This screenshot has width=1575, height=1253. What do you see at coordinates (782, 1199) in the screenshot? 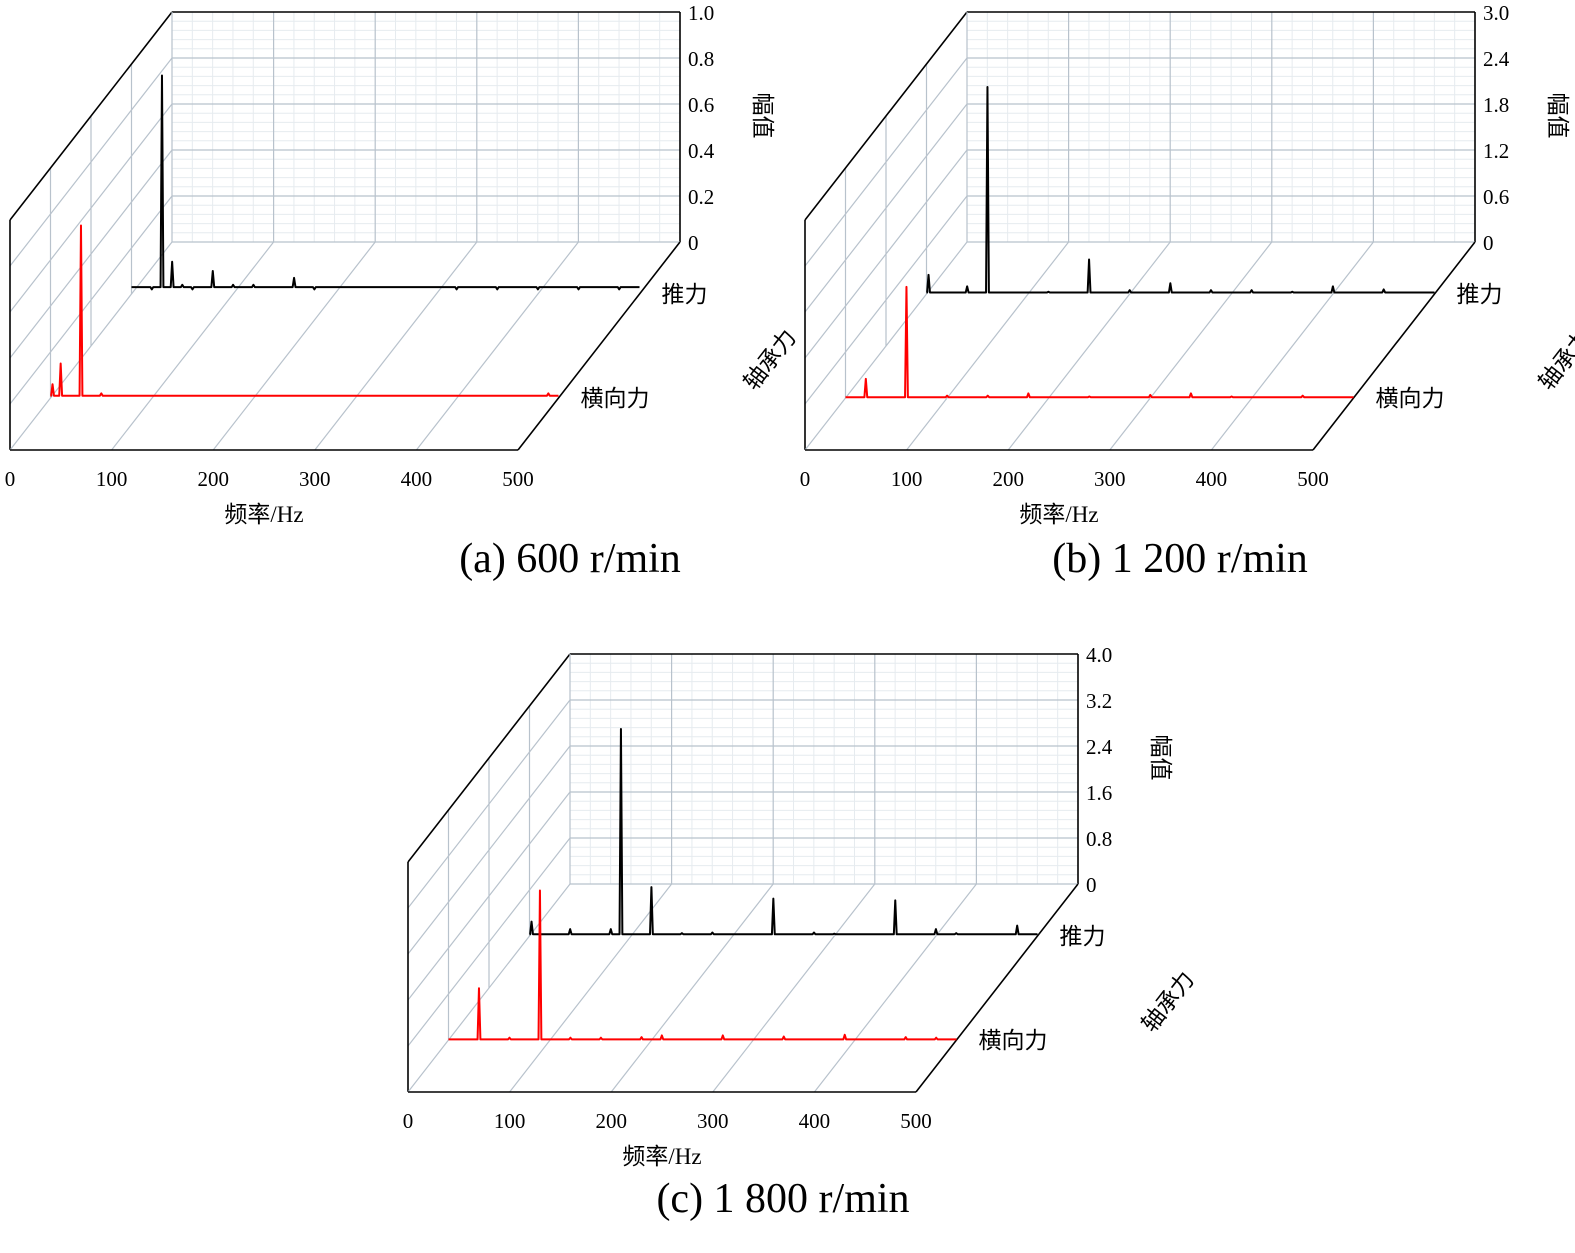
I see `chart-caption: (c) 1 800 r/min` at bounding box center [782, 1199].